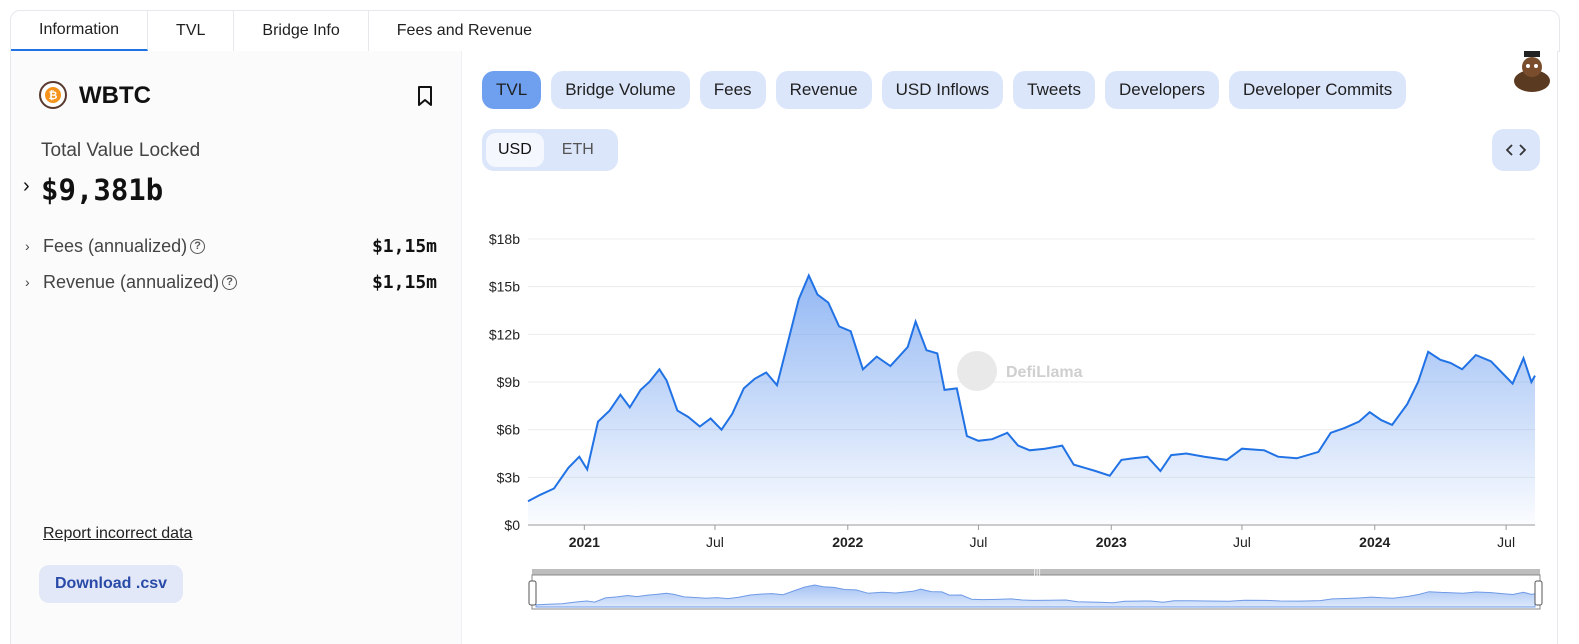 The width and height of the screenshot is (1579, 644). What do you see at coordinates (732, 90) in the screenshot?
I see `chart-tab-fees: Fees` at bounding box center [732, 90].